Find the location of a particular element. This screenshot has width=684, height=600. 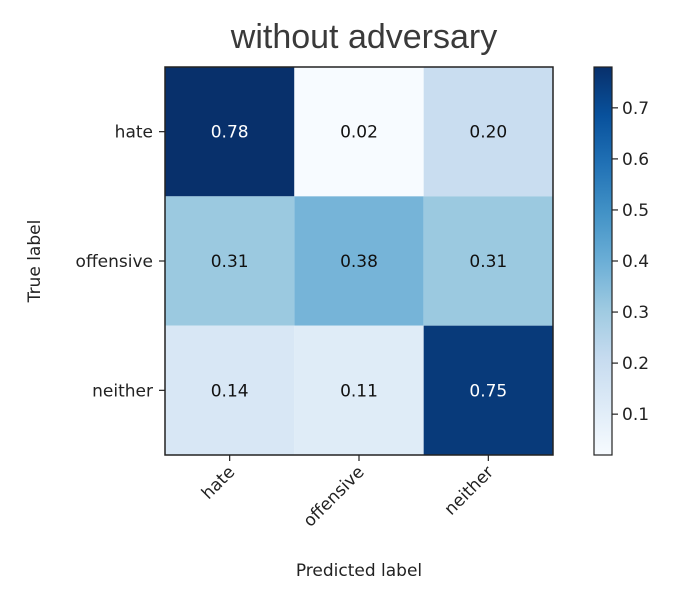

x-axis-label: Predicted label is located at coordinates (359, 571).